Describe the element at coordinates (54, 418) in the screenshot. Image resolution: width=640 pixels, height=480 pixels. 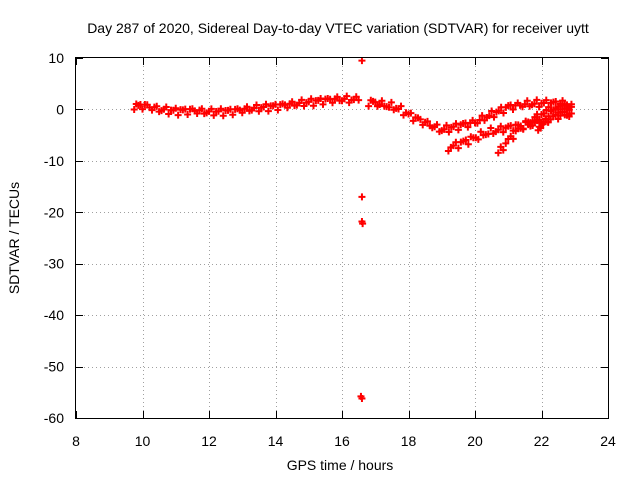
I see `y-tick-label: -60` at that location.